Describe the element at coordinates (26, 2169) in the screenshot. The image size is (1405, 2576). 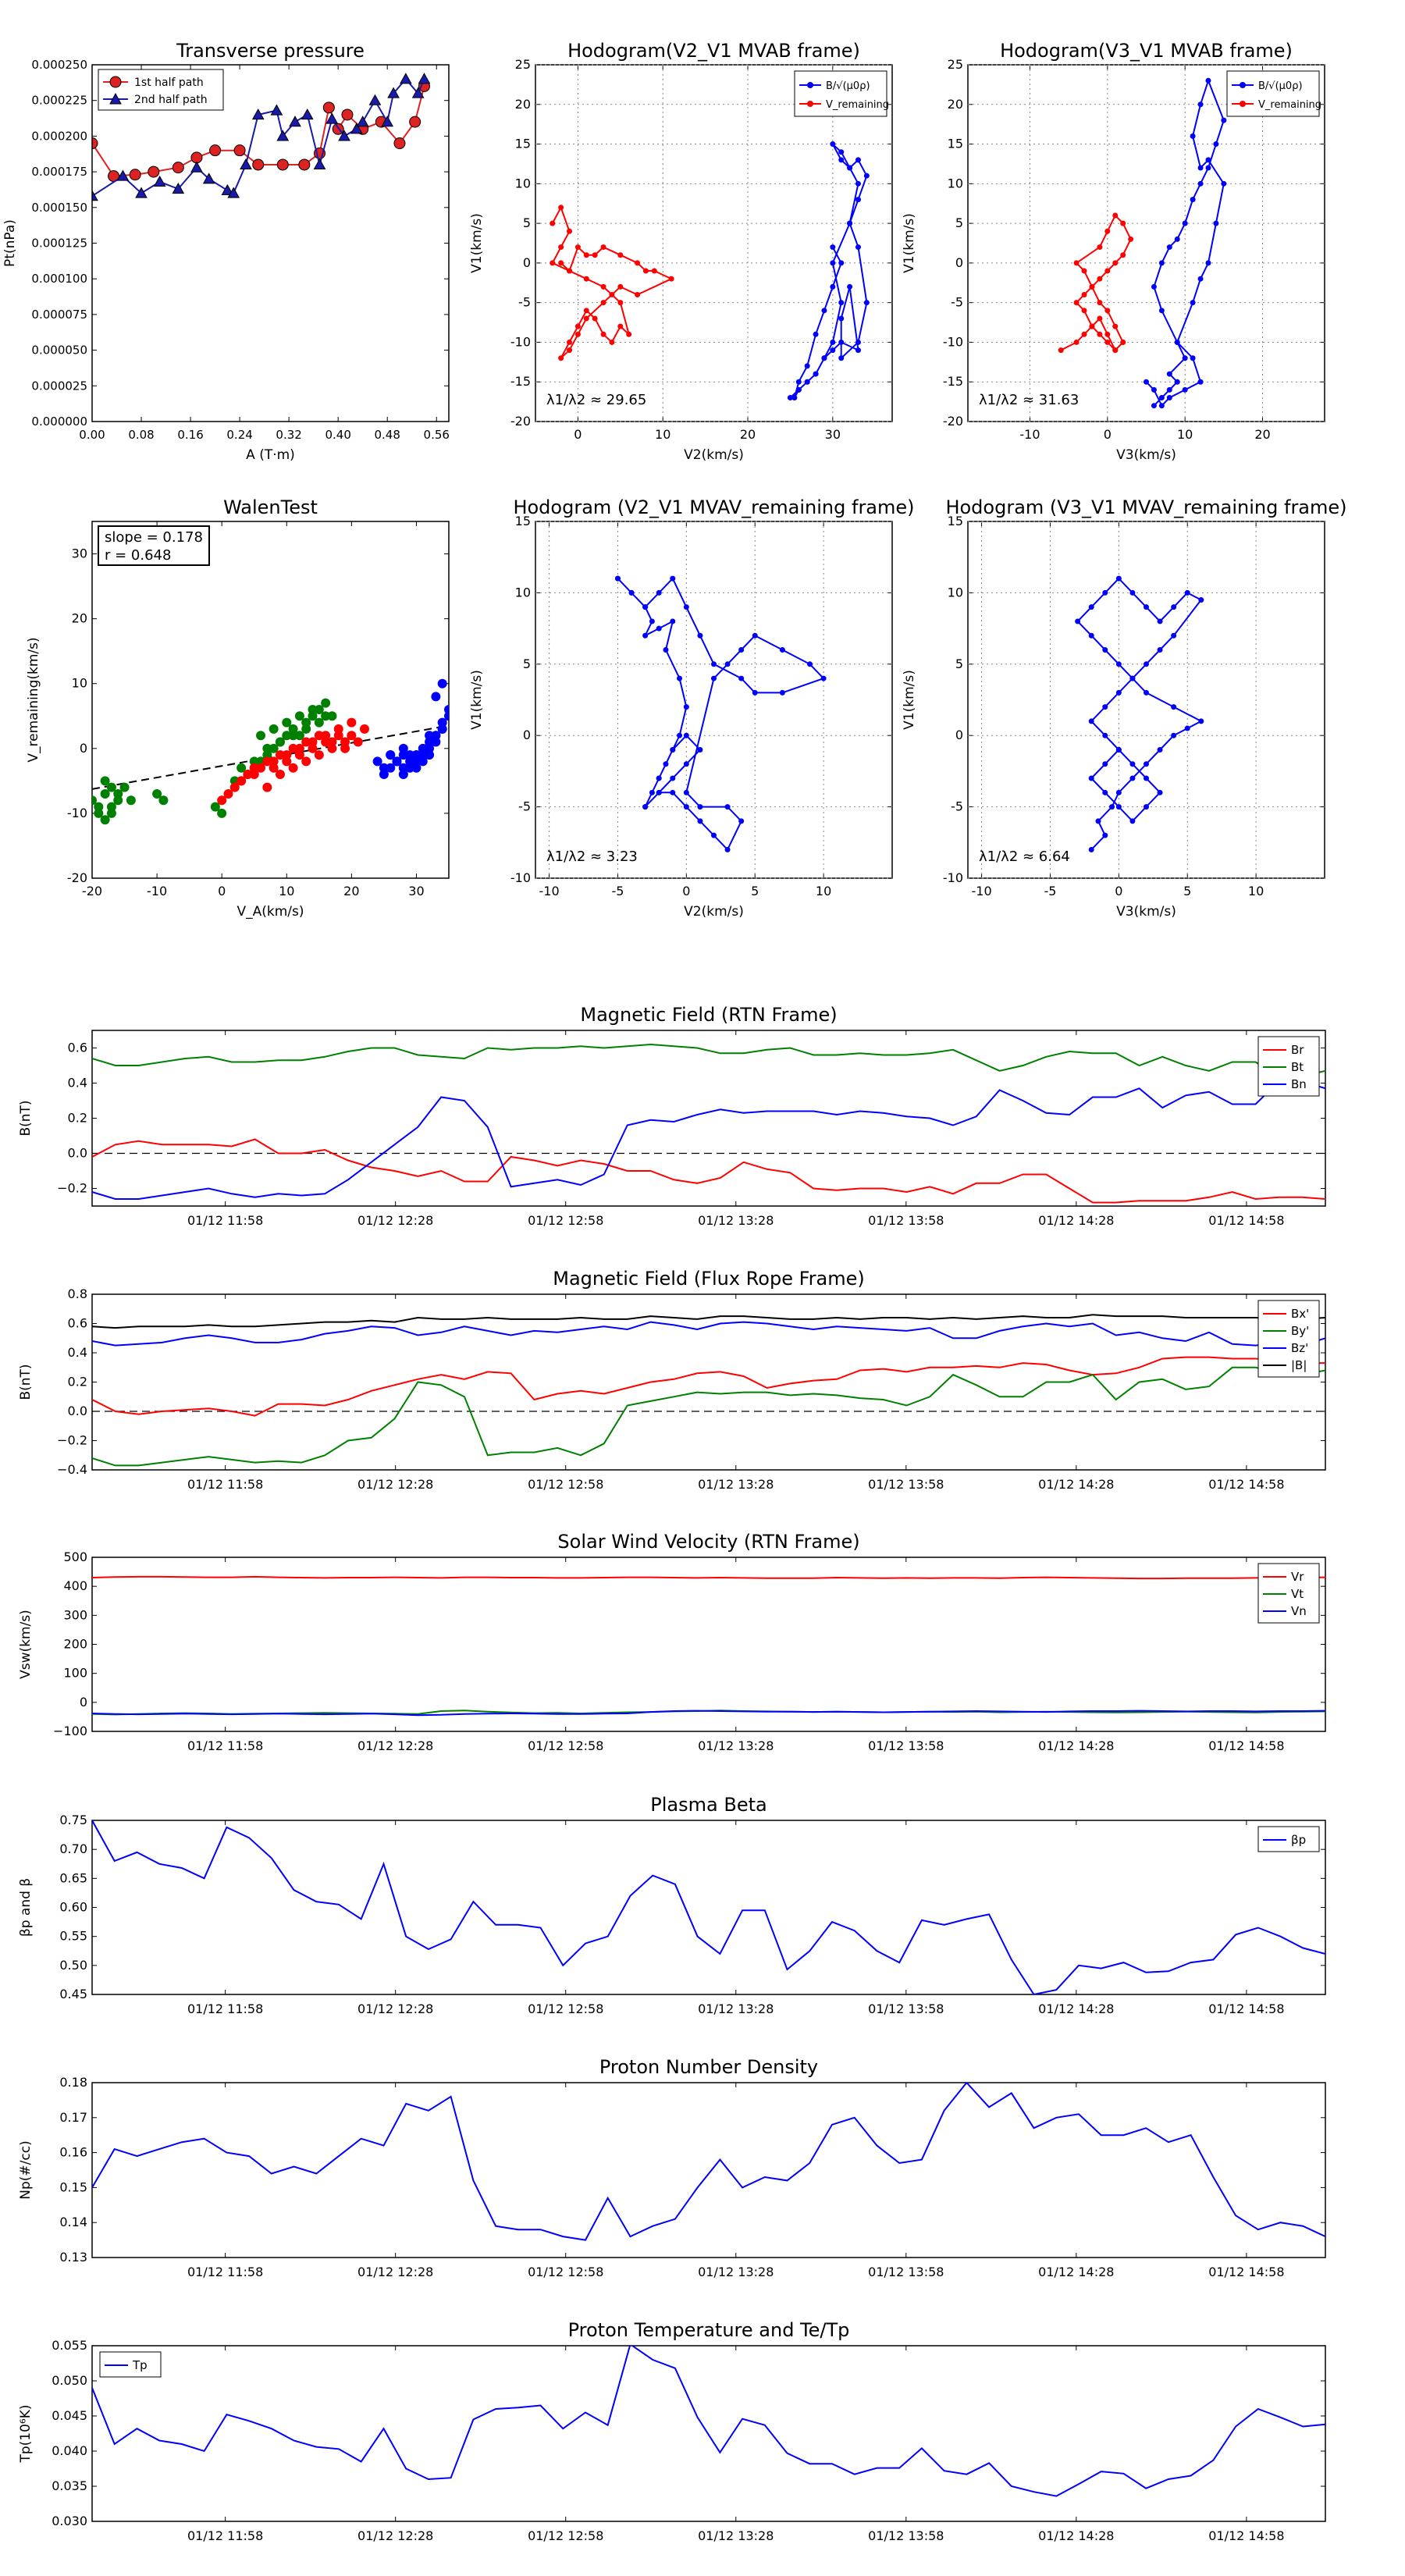
I see `y-axis-label: Np(#/cc)` at that location.